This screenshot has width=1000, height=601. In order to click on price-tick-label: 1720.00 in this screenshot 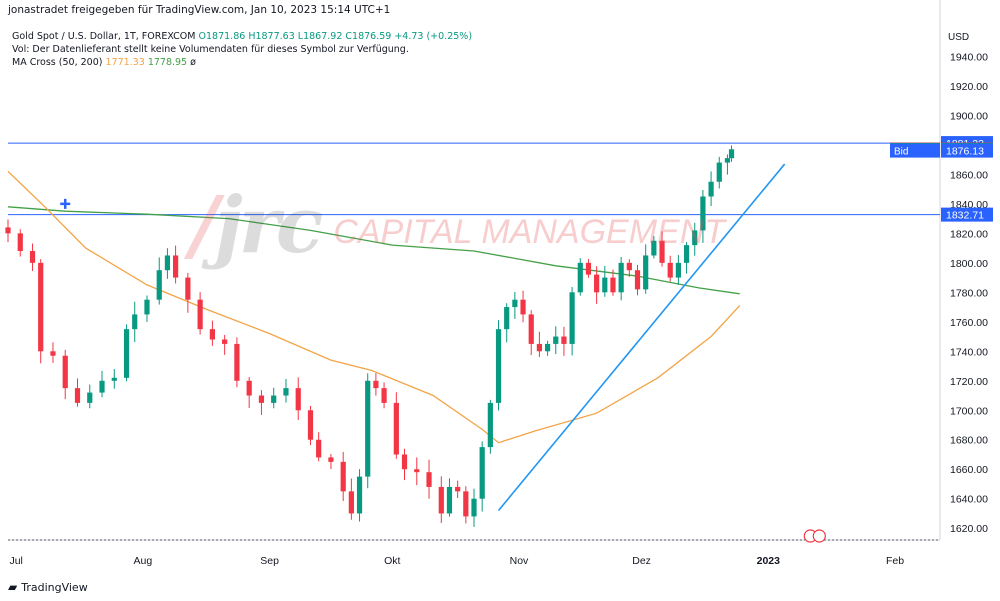, I will do `click(969, 382)`.